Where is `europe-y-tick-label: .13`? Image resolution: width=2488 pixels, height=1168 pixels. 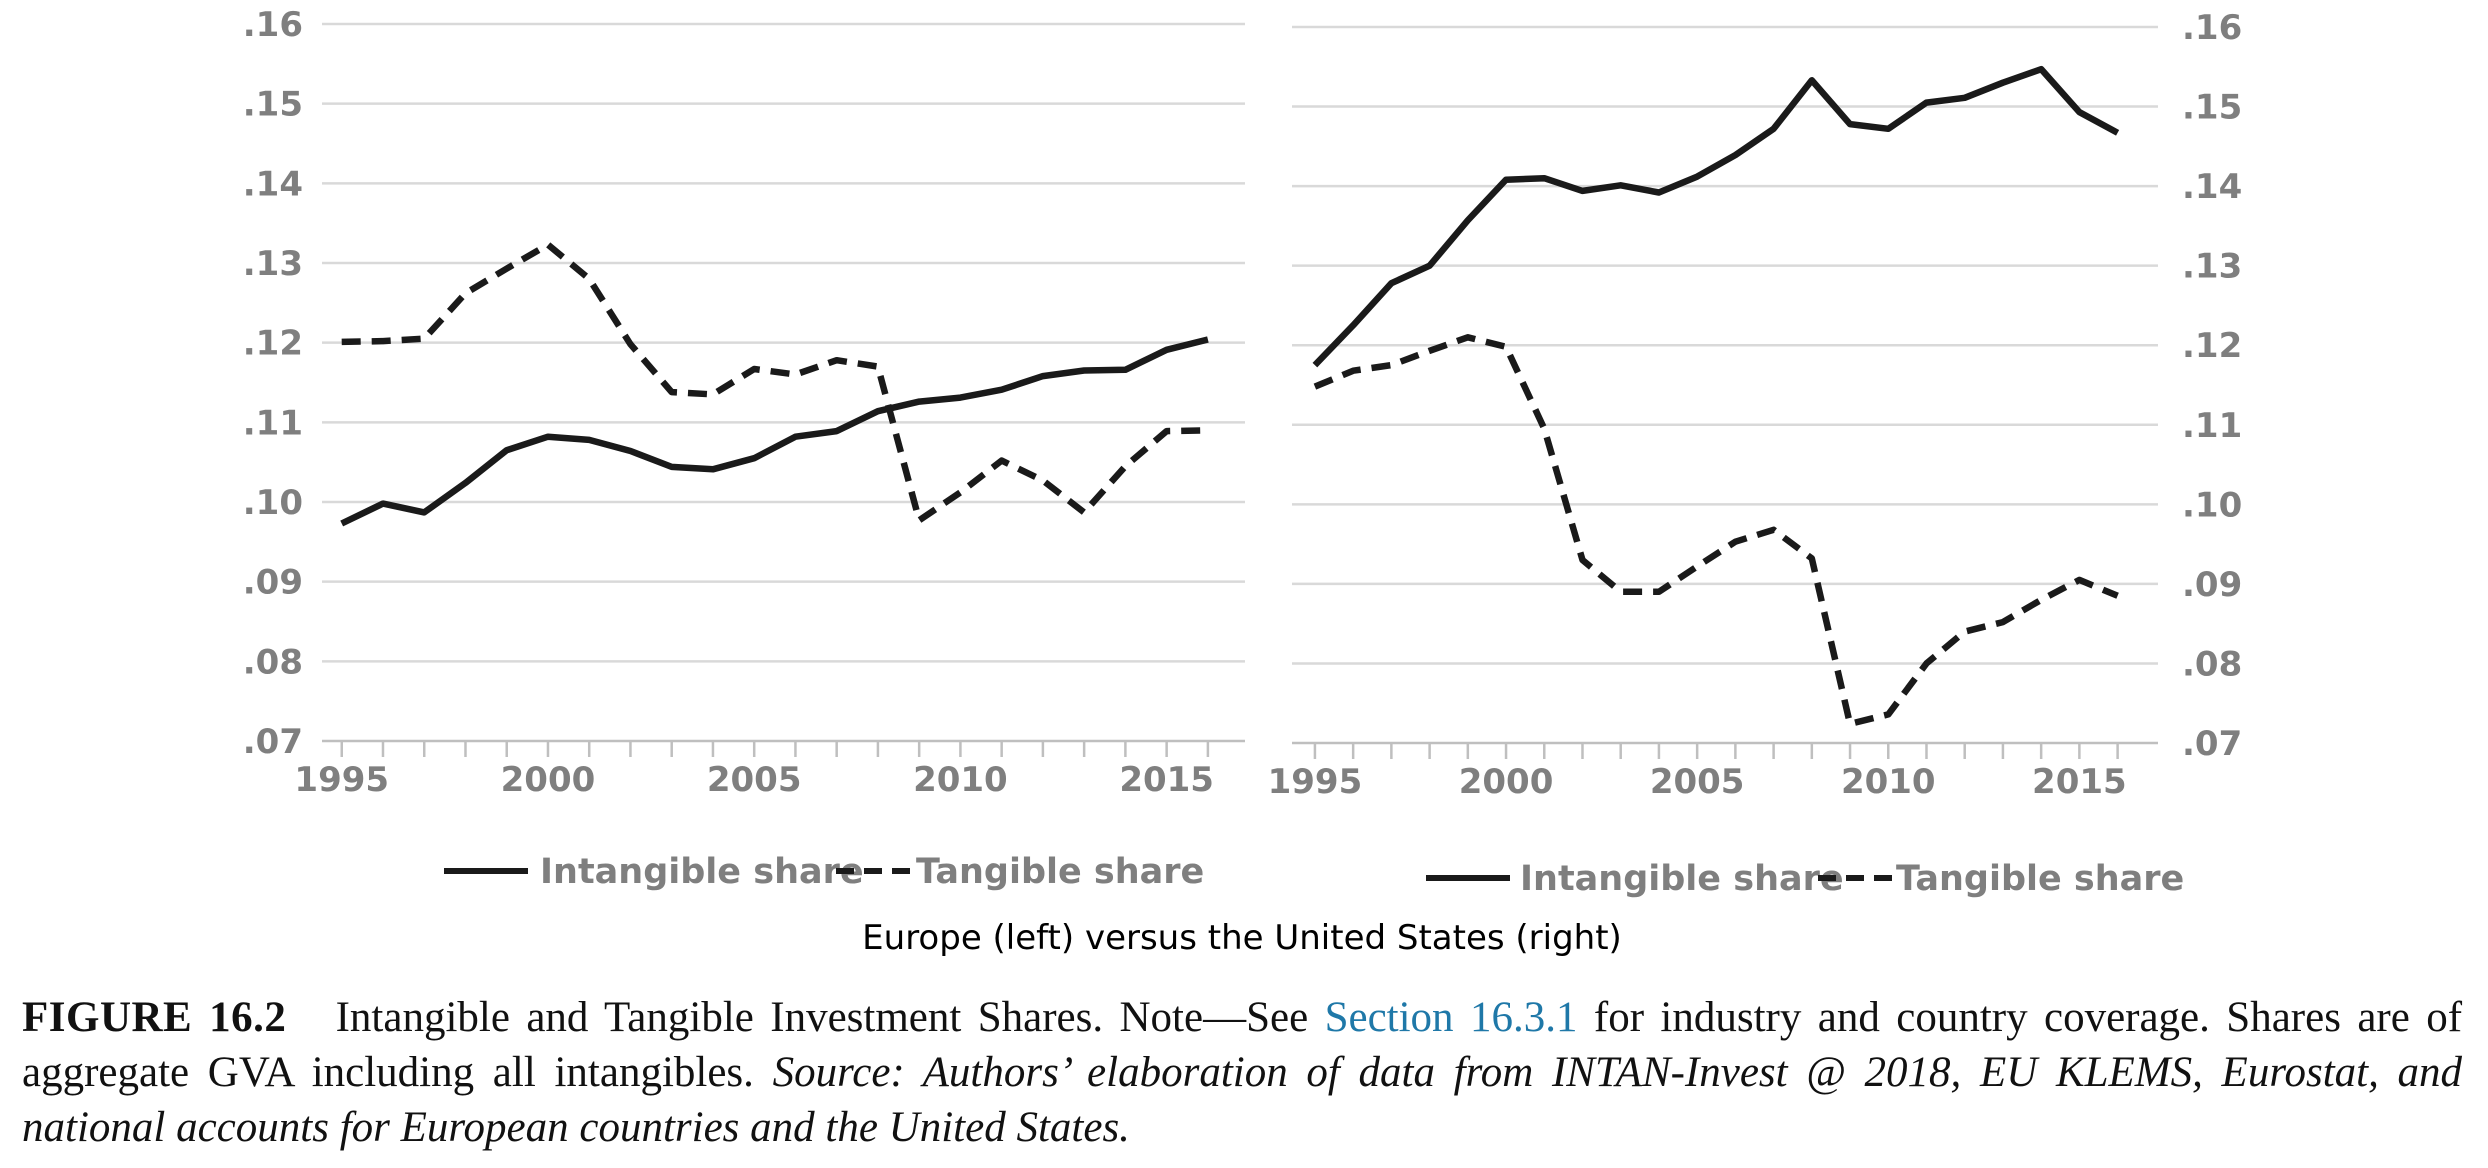 europe-y-tick-label: .13 is located at coordinates (273, 264).